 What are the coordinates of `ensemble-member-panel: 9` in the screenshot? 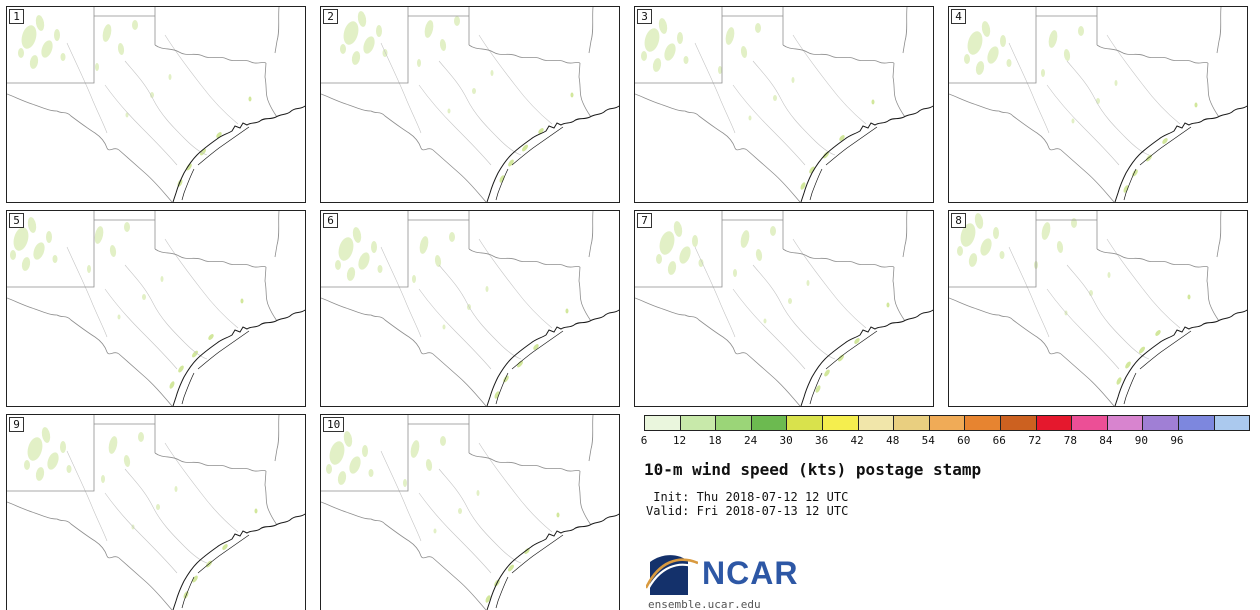 It's located at (156, 512).